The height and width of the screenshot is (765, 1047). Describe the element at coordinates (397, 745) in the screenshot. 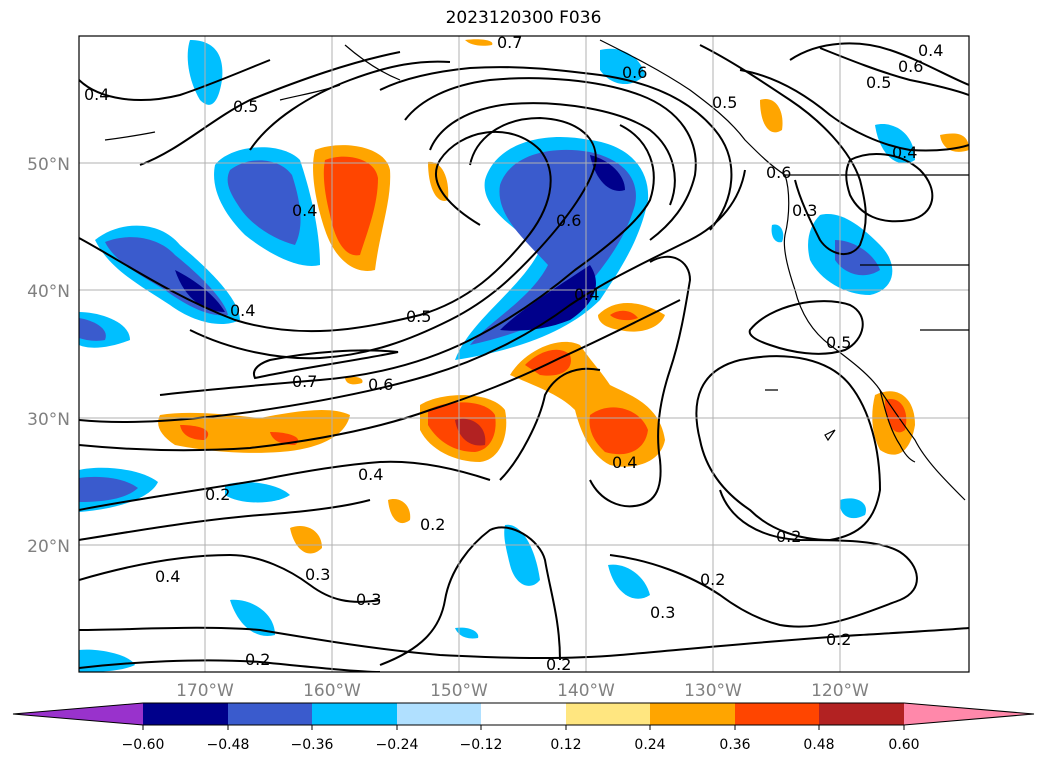

I see `colorbar-tick-label: −0.24` at that location.